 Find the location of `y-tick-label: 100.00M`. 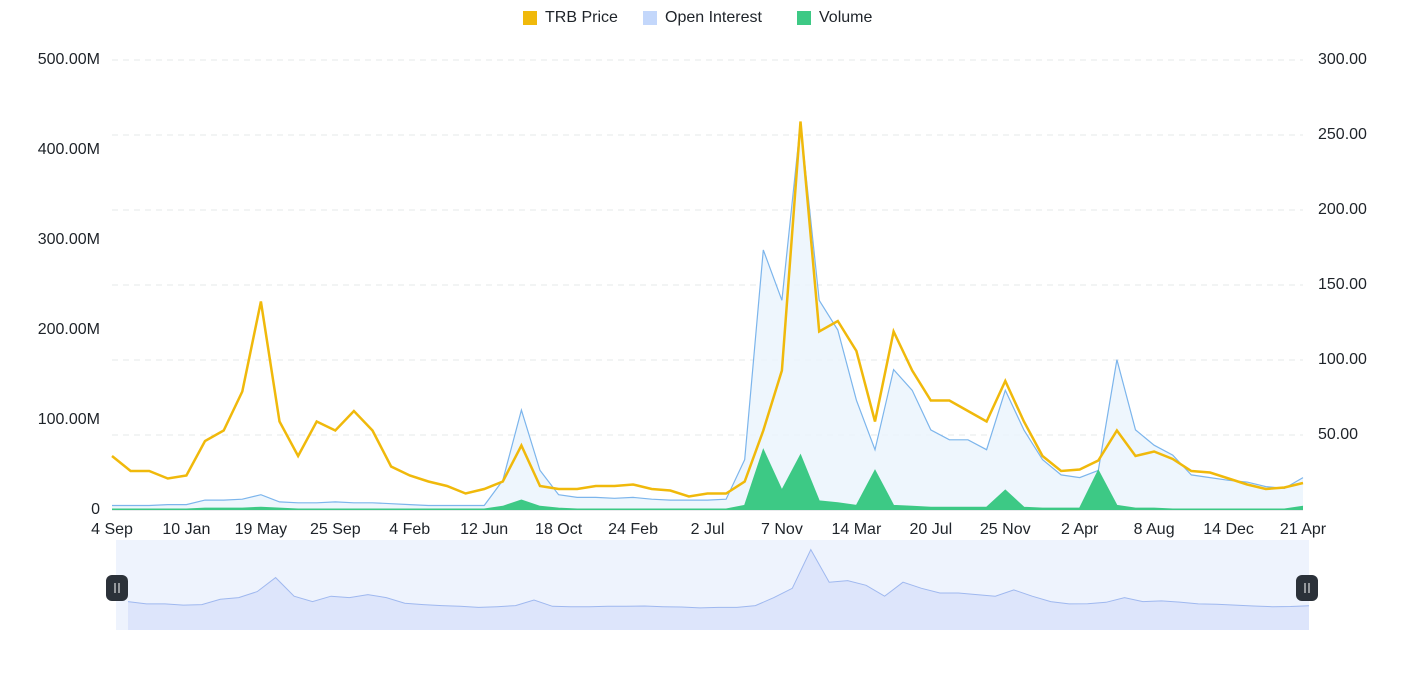

y-tick-label: 100.00M is located at coordinates (69, 419).